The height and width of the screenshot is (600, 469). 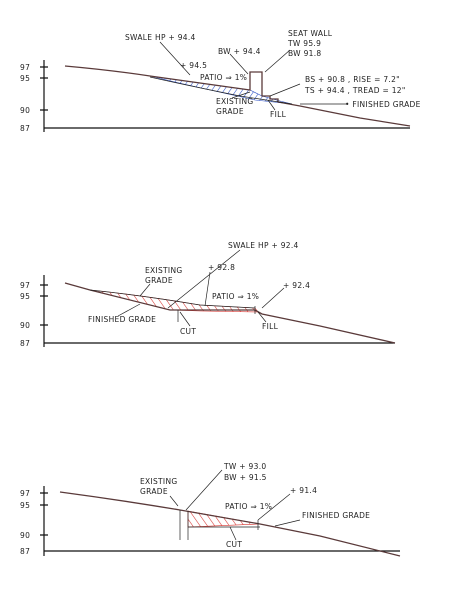 I want to click on annotation: TW + 93.0, so click(x=244, y=466).